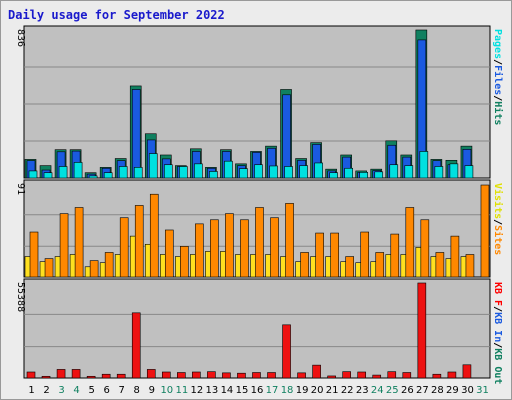  I want to click on legend-entry: KB Out, so click(497, 366).